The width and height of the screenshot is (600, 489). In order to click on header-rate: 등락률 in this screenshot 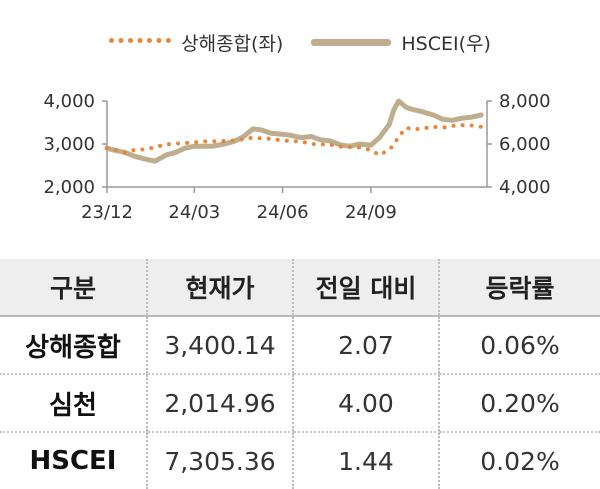, I will do `click(519, 287)`.